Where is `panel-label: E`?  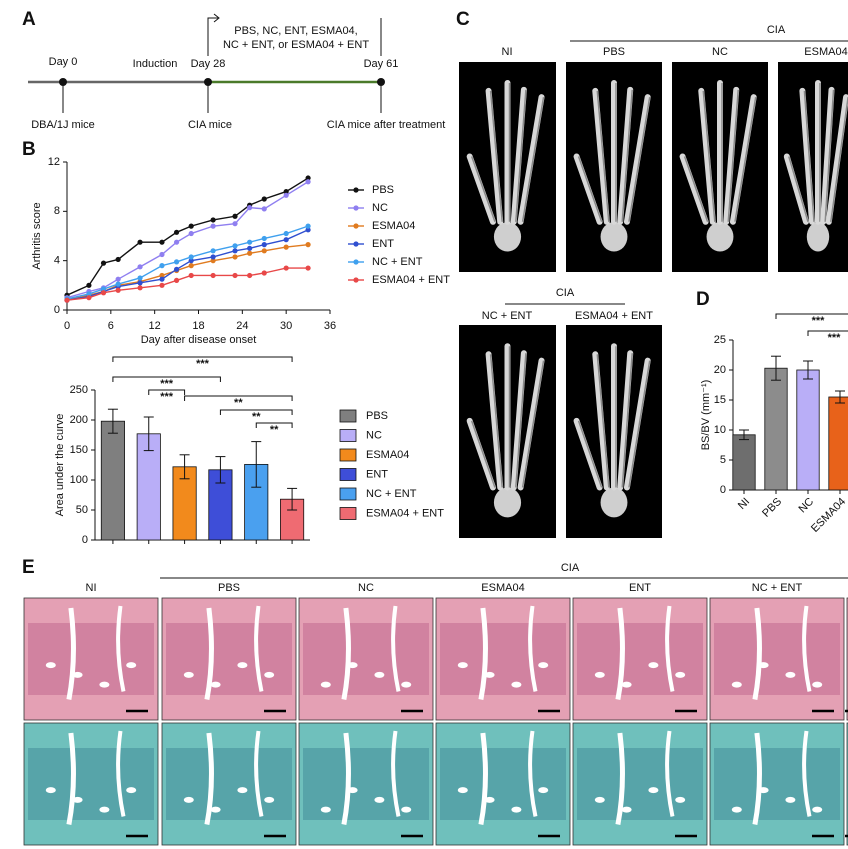 panel-label: E is located at coordinates (28, 567).